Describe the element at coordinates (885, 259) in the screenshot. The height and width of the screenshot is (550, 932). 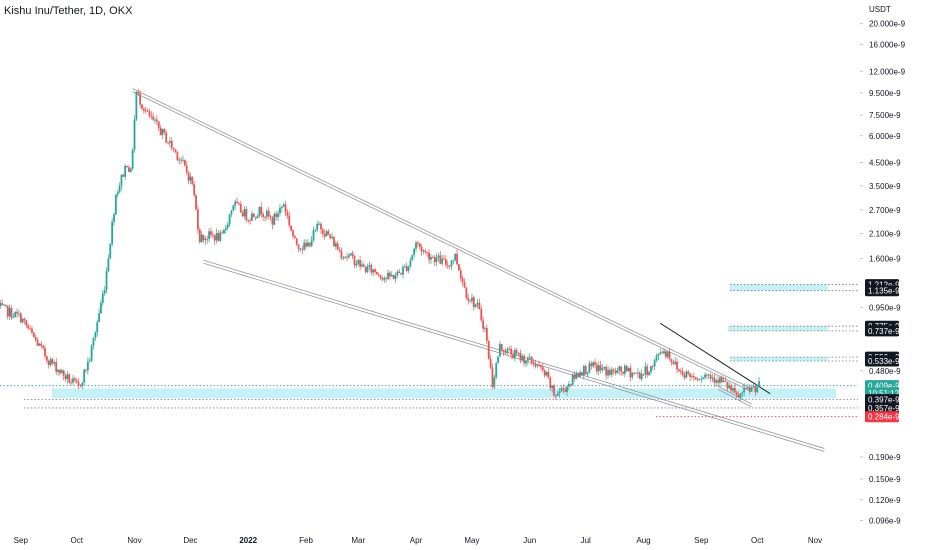
I see `y-tick-label: 1.600e-9` at that location.